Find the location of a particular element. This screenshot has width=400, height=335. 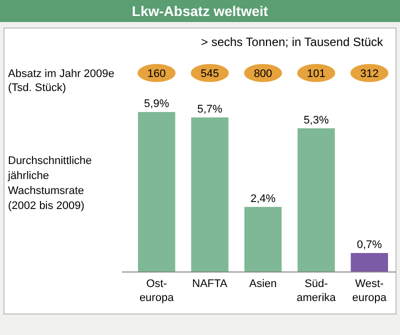

text: 101 is located at coordinates (316, 74).